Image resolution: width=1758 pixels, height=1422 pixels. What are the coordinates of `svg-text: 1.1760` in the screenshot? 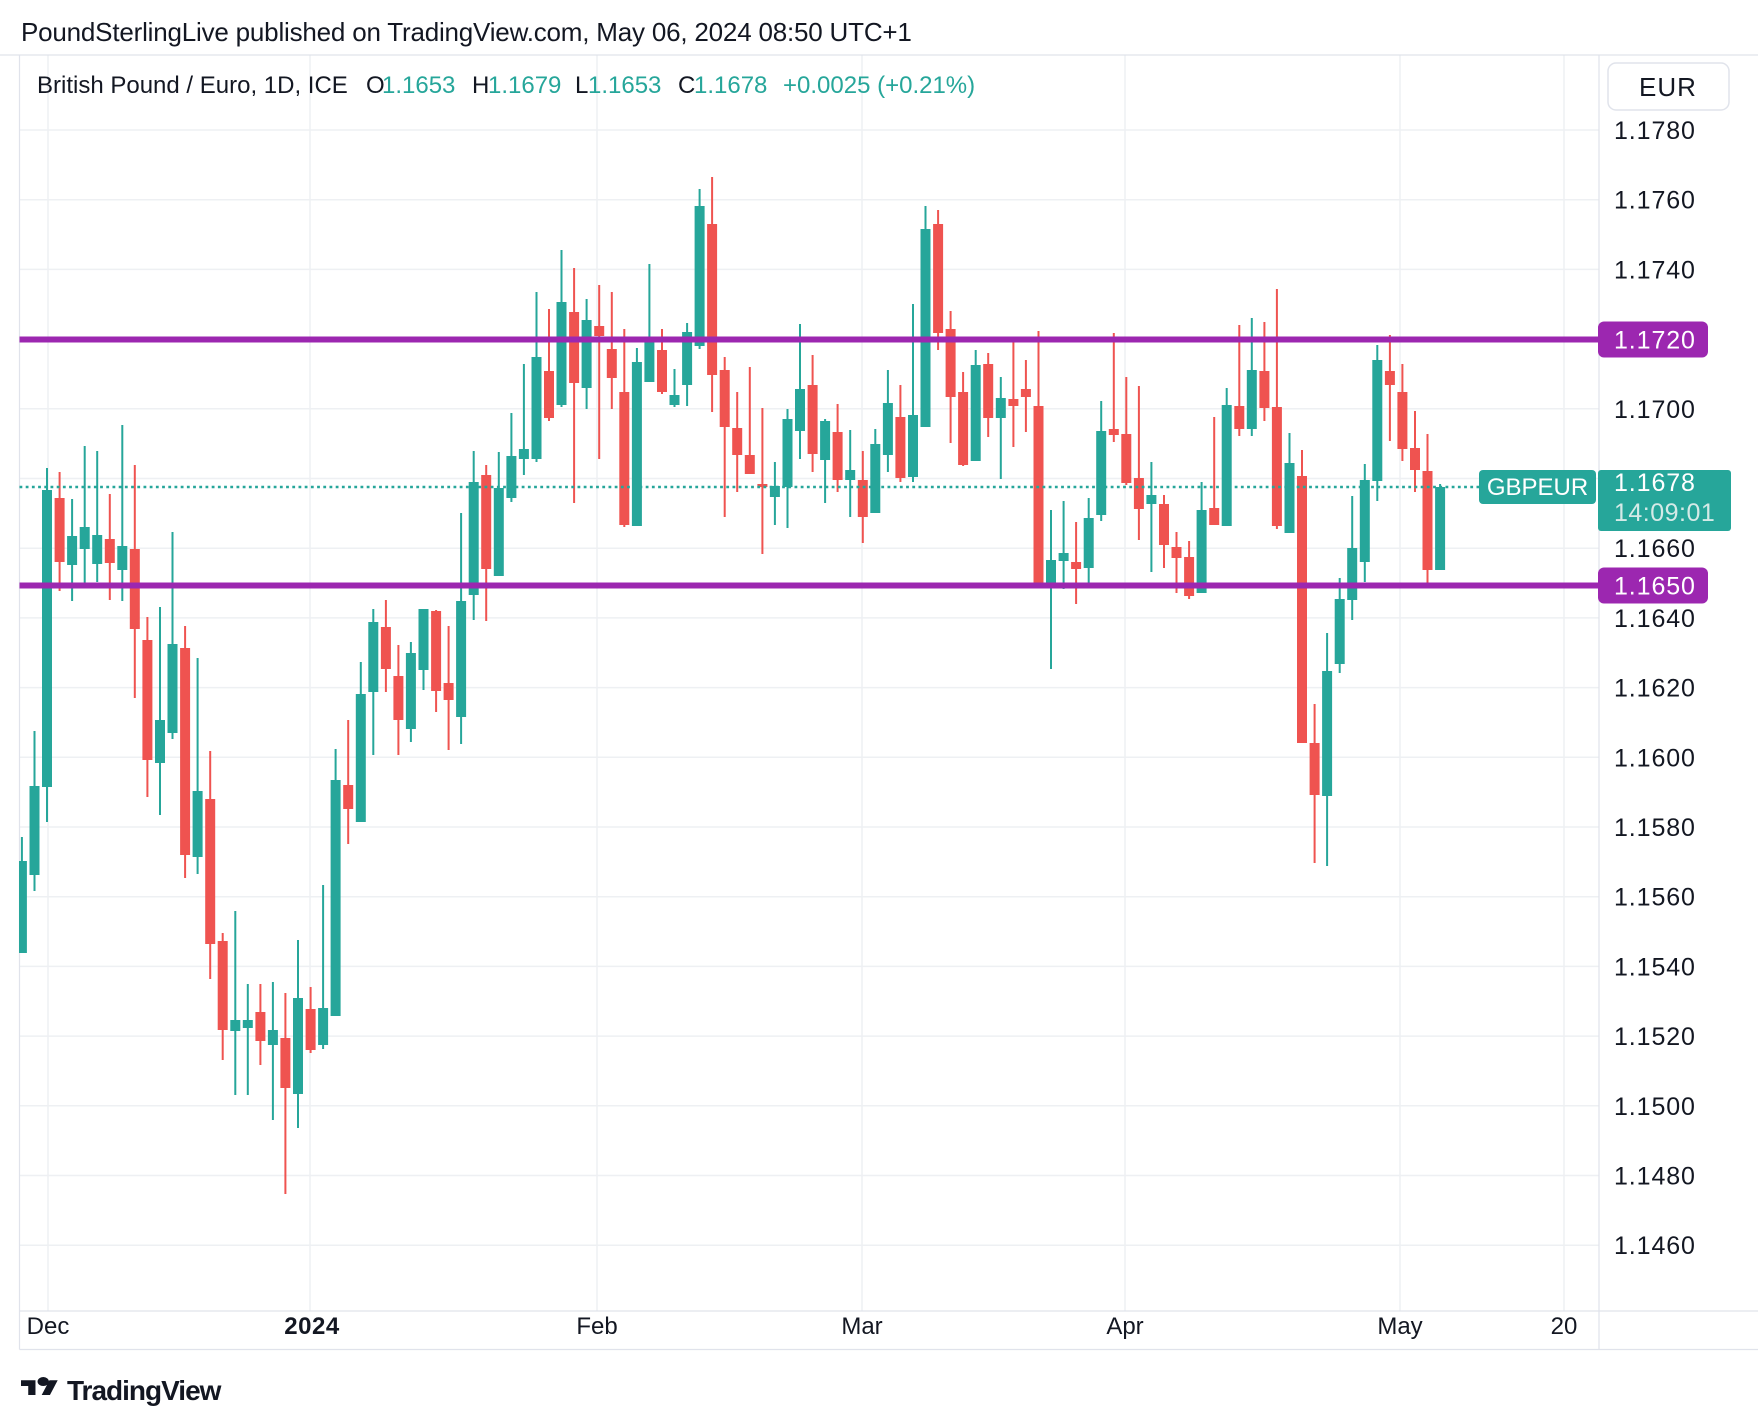 It's located at (1655, 201).